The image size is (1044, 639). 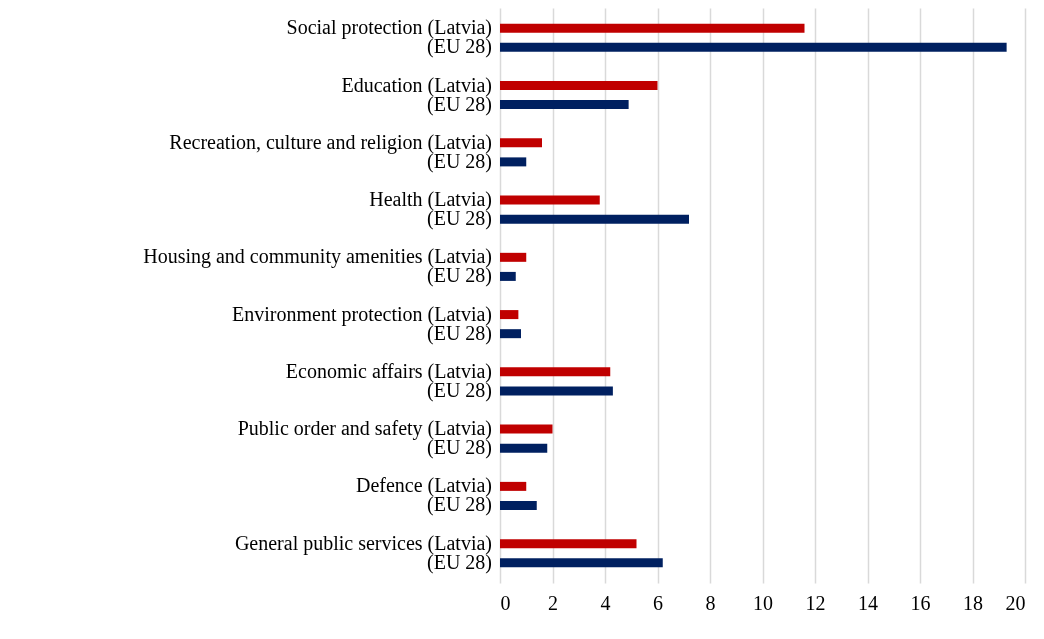 What do you see at coordinates (505, 602) in the screenshot?
I see `x-tick-label: 0` at bounding box center [505, 602].